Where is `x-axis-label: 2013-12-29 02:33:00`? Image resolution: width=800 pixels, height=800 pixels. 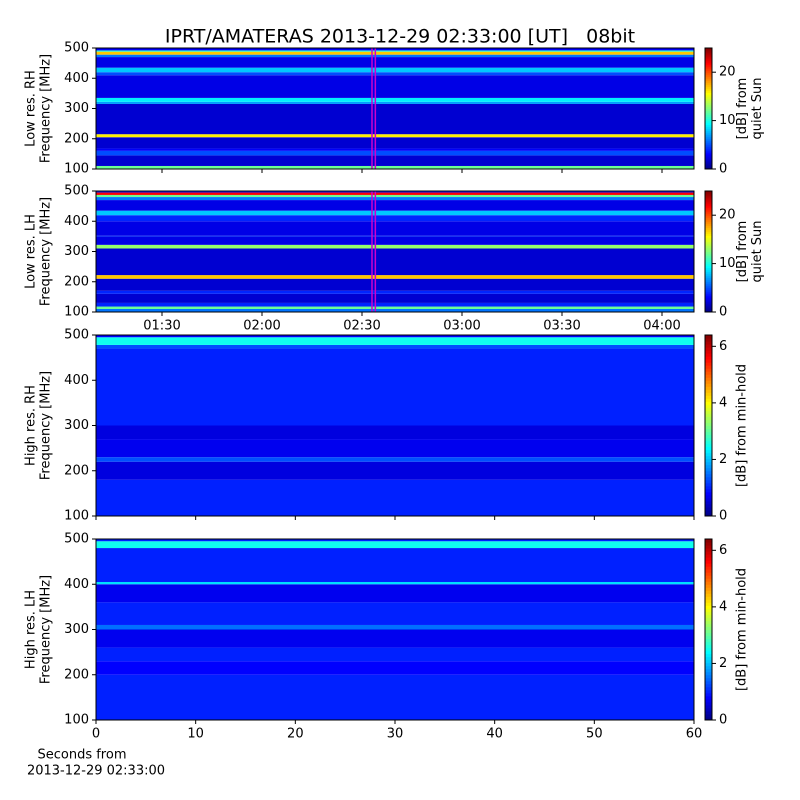
x-axis-label: 2013-12-29 02:33:00 is located at coordinates (96, 771).